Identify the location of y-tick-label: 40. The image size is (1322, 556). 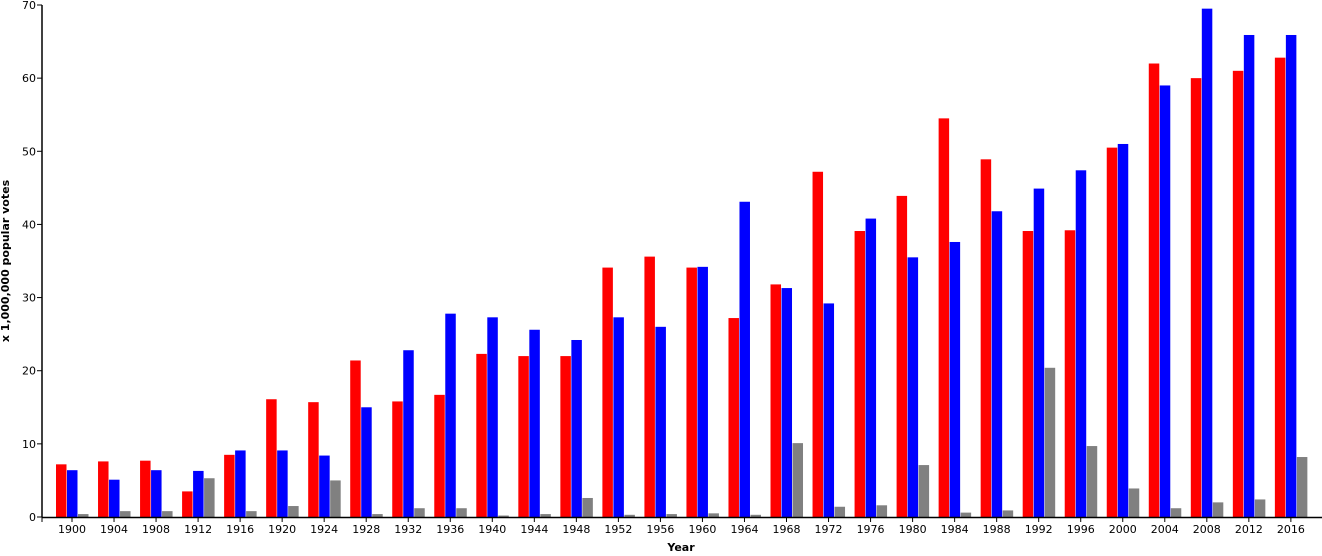
(29, 224).